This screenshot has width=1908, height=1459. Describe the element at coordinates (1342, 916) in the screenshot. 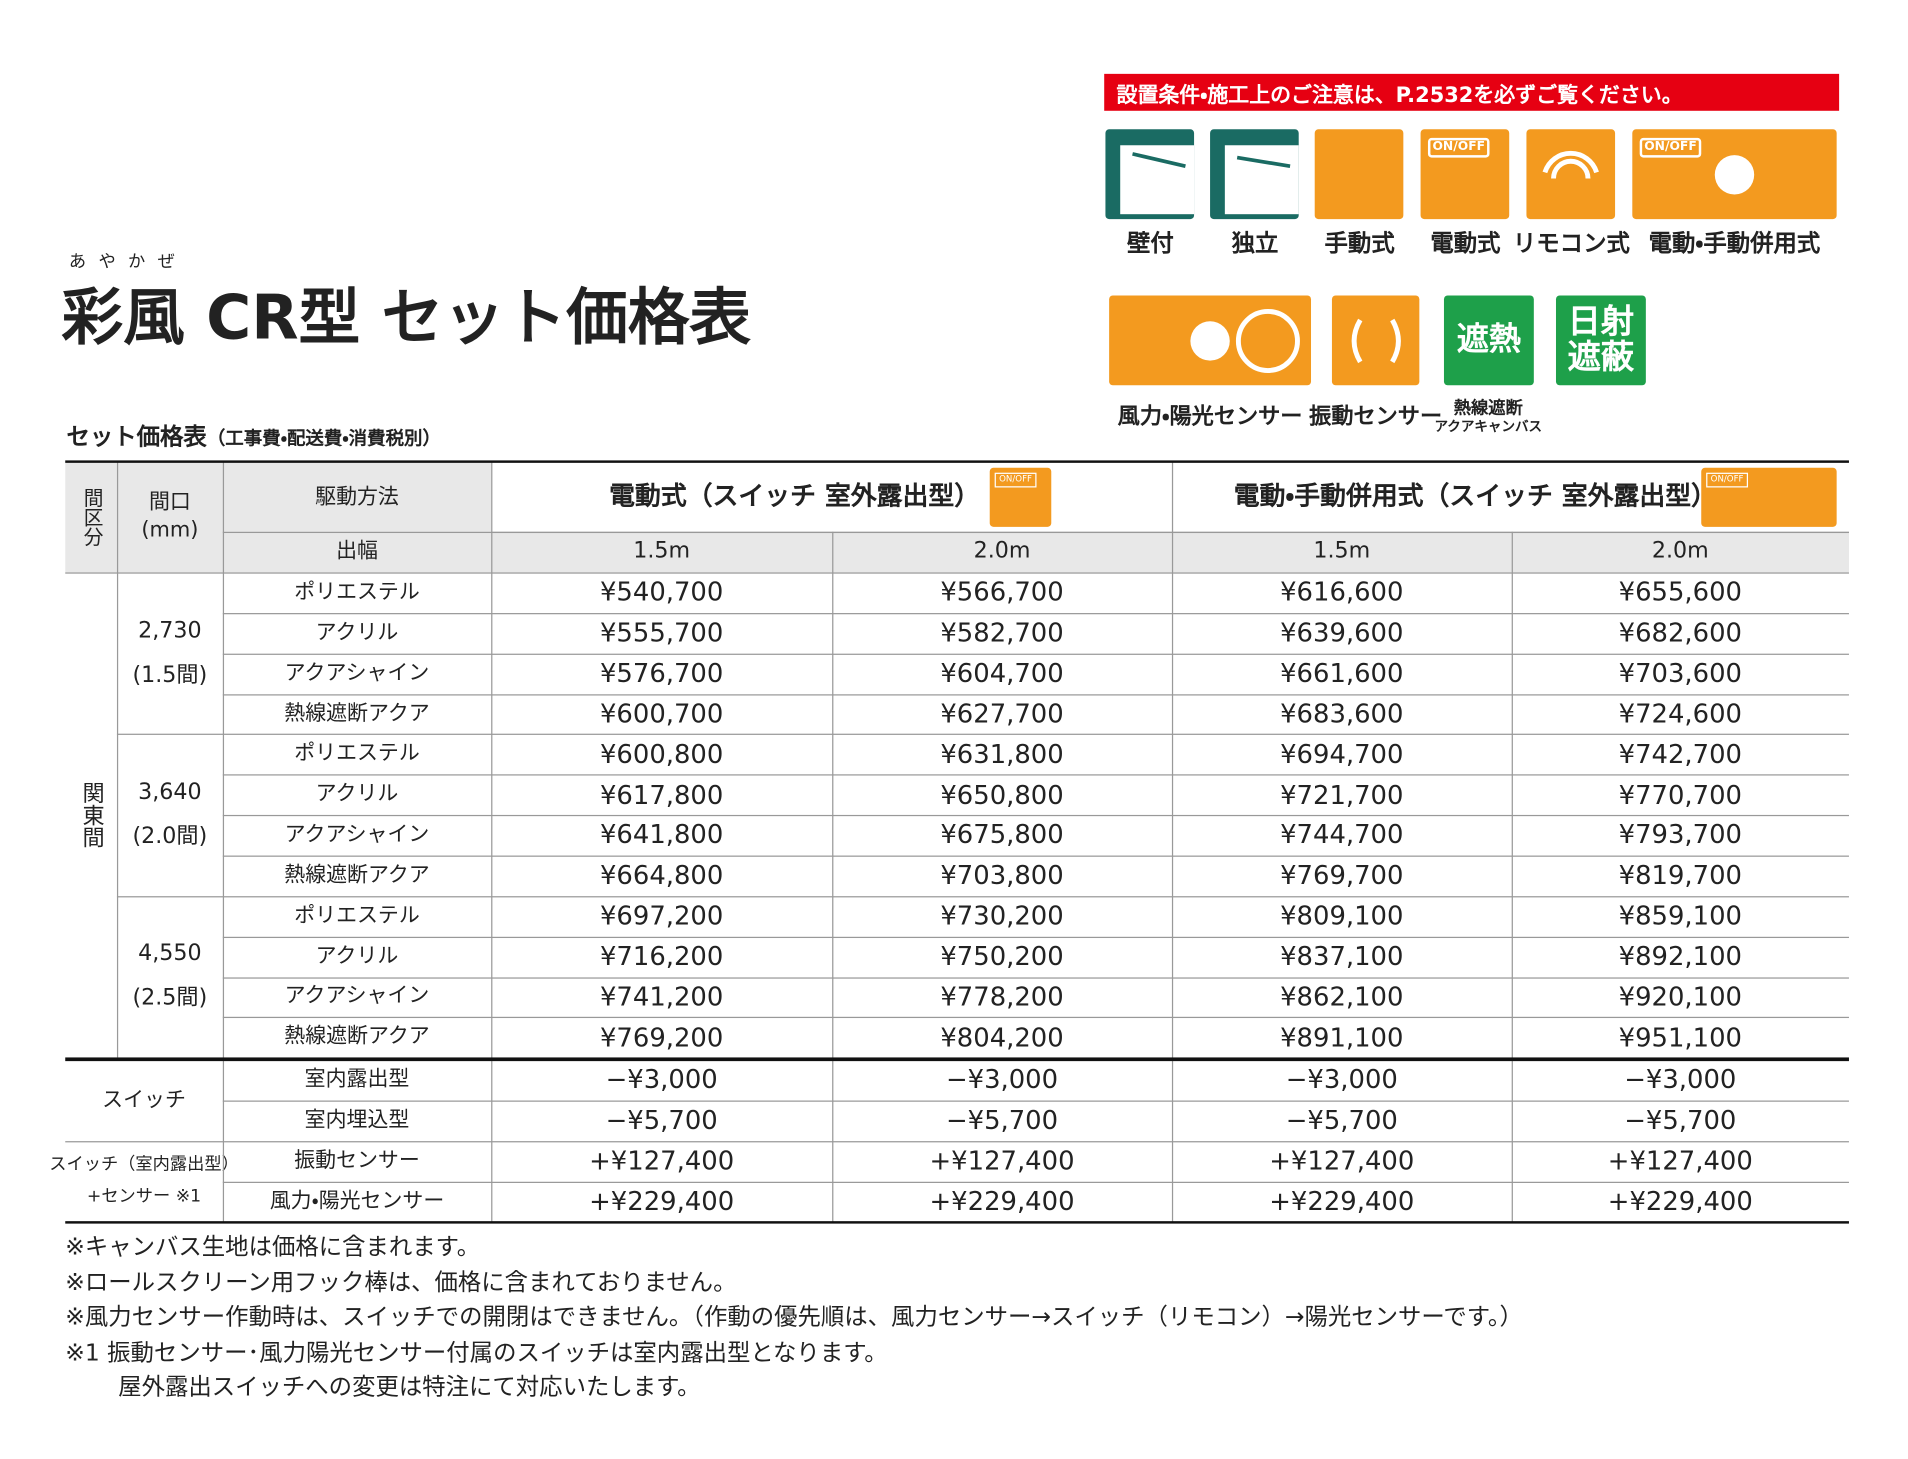

I see `price: ¥809,100` at that location.